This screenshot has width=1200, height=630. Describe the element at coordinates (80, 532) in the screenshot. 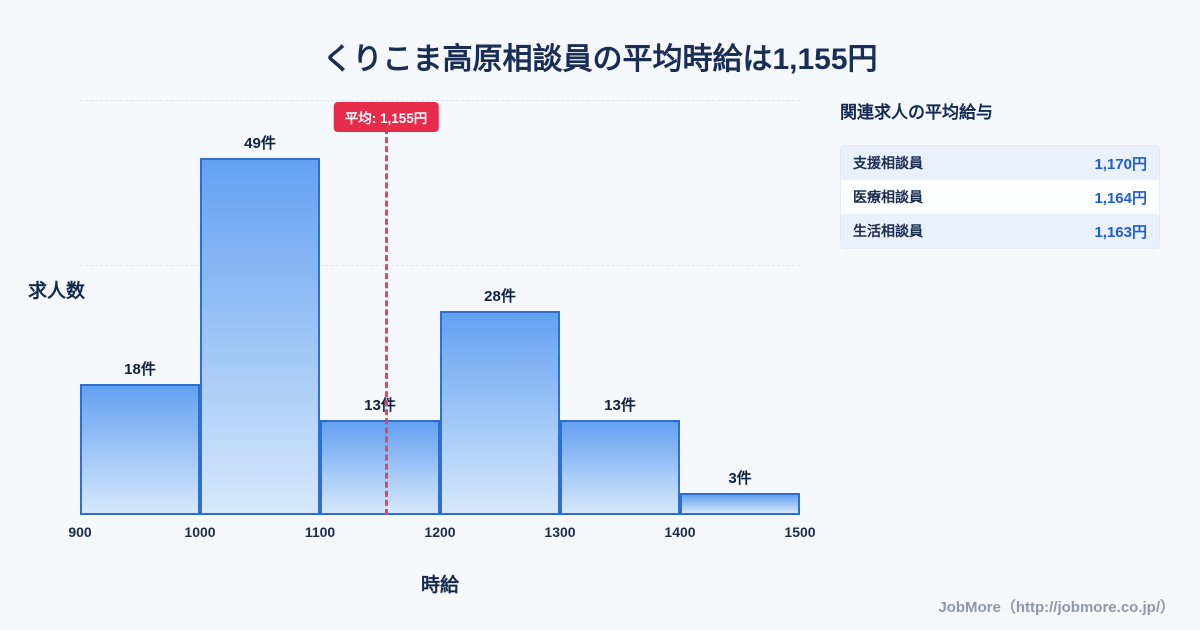

I see `x-tick-label: 900` at that location.